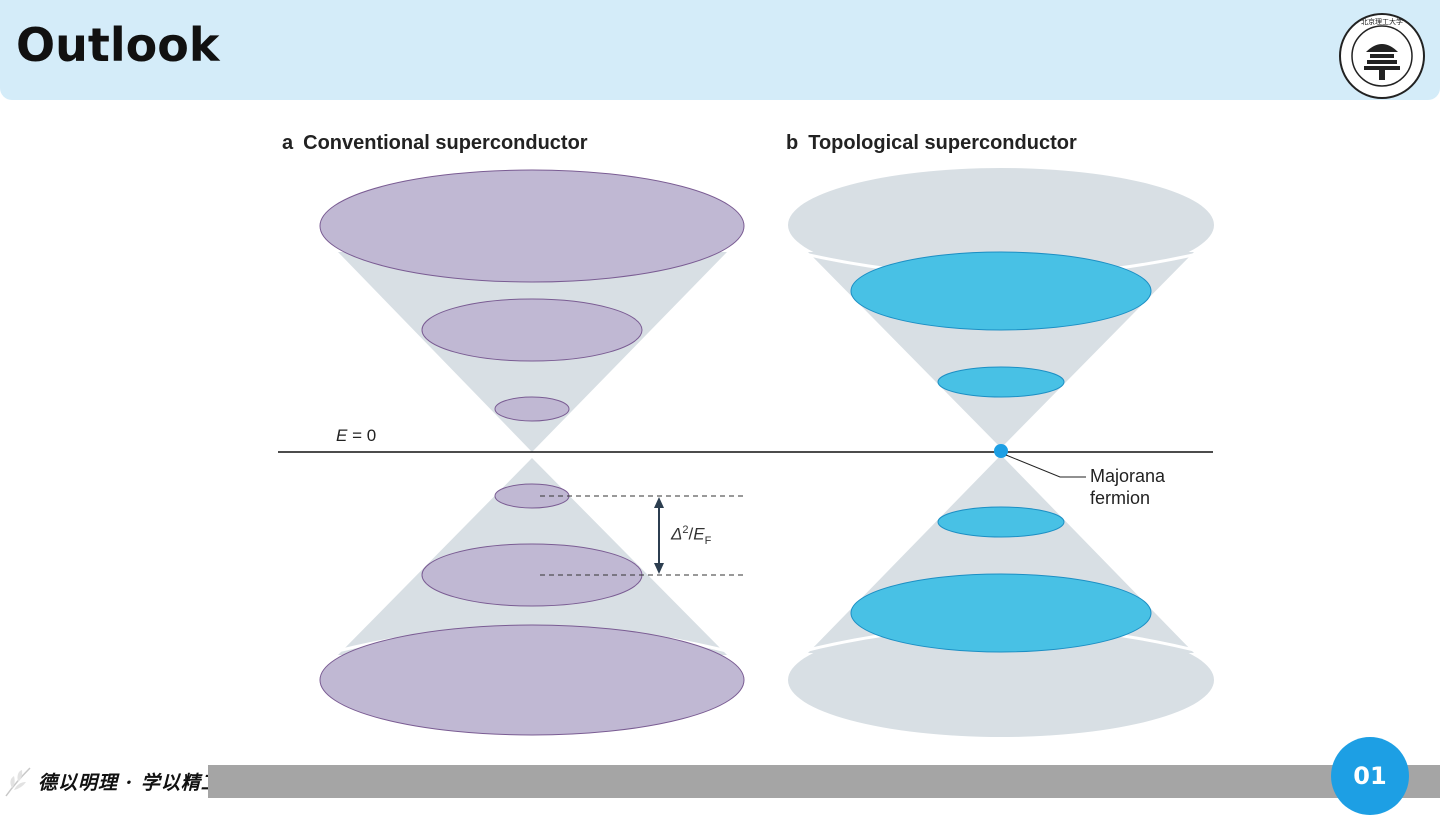 This screenshot has height=815, width=1440. Describe the element at coordinates (824, 781) in the screenshot. I see `footer-bar` at that location.